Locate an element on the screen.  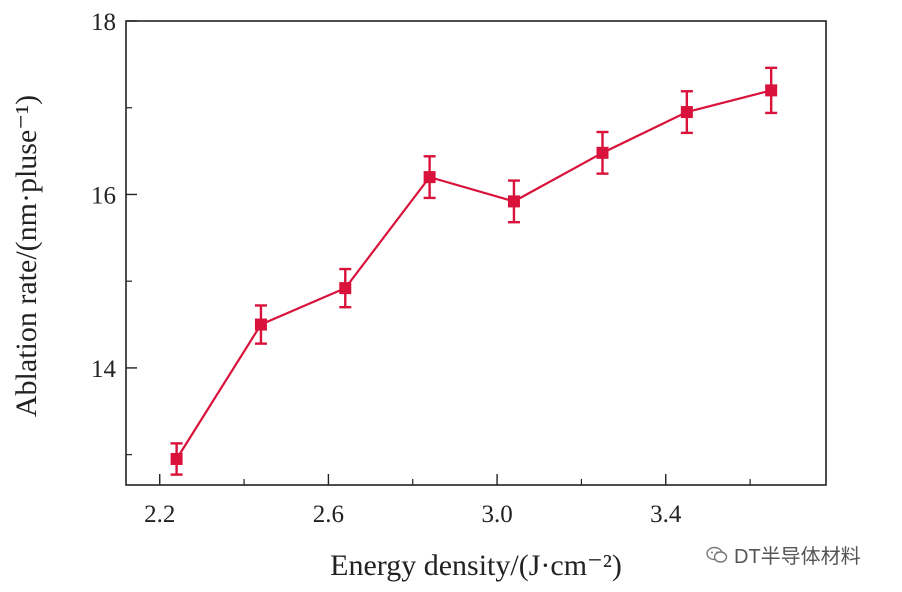
x-axis-label: Energy density/(J·cm⁻²) is located at coordinates (476, 565).